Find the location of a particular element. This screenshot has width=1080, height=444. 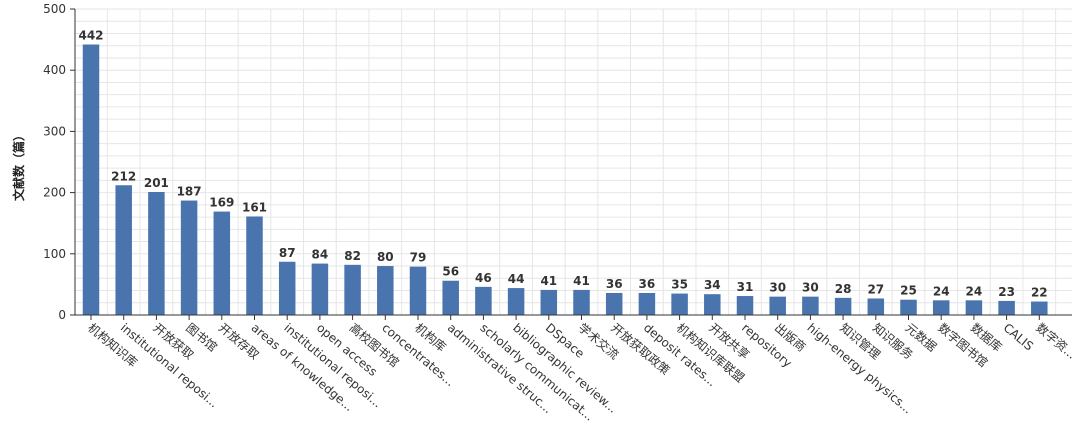

data-label: 44 is located at coordinates (516, 279).